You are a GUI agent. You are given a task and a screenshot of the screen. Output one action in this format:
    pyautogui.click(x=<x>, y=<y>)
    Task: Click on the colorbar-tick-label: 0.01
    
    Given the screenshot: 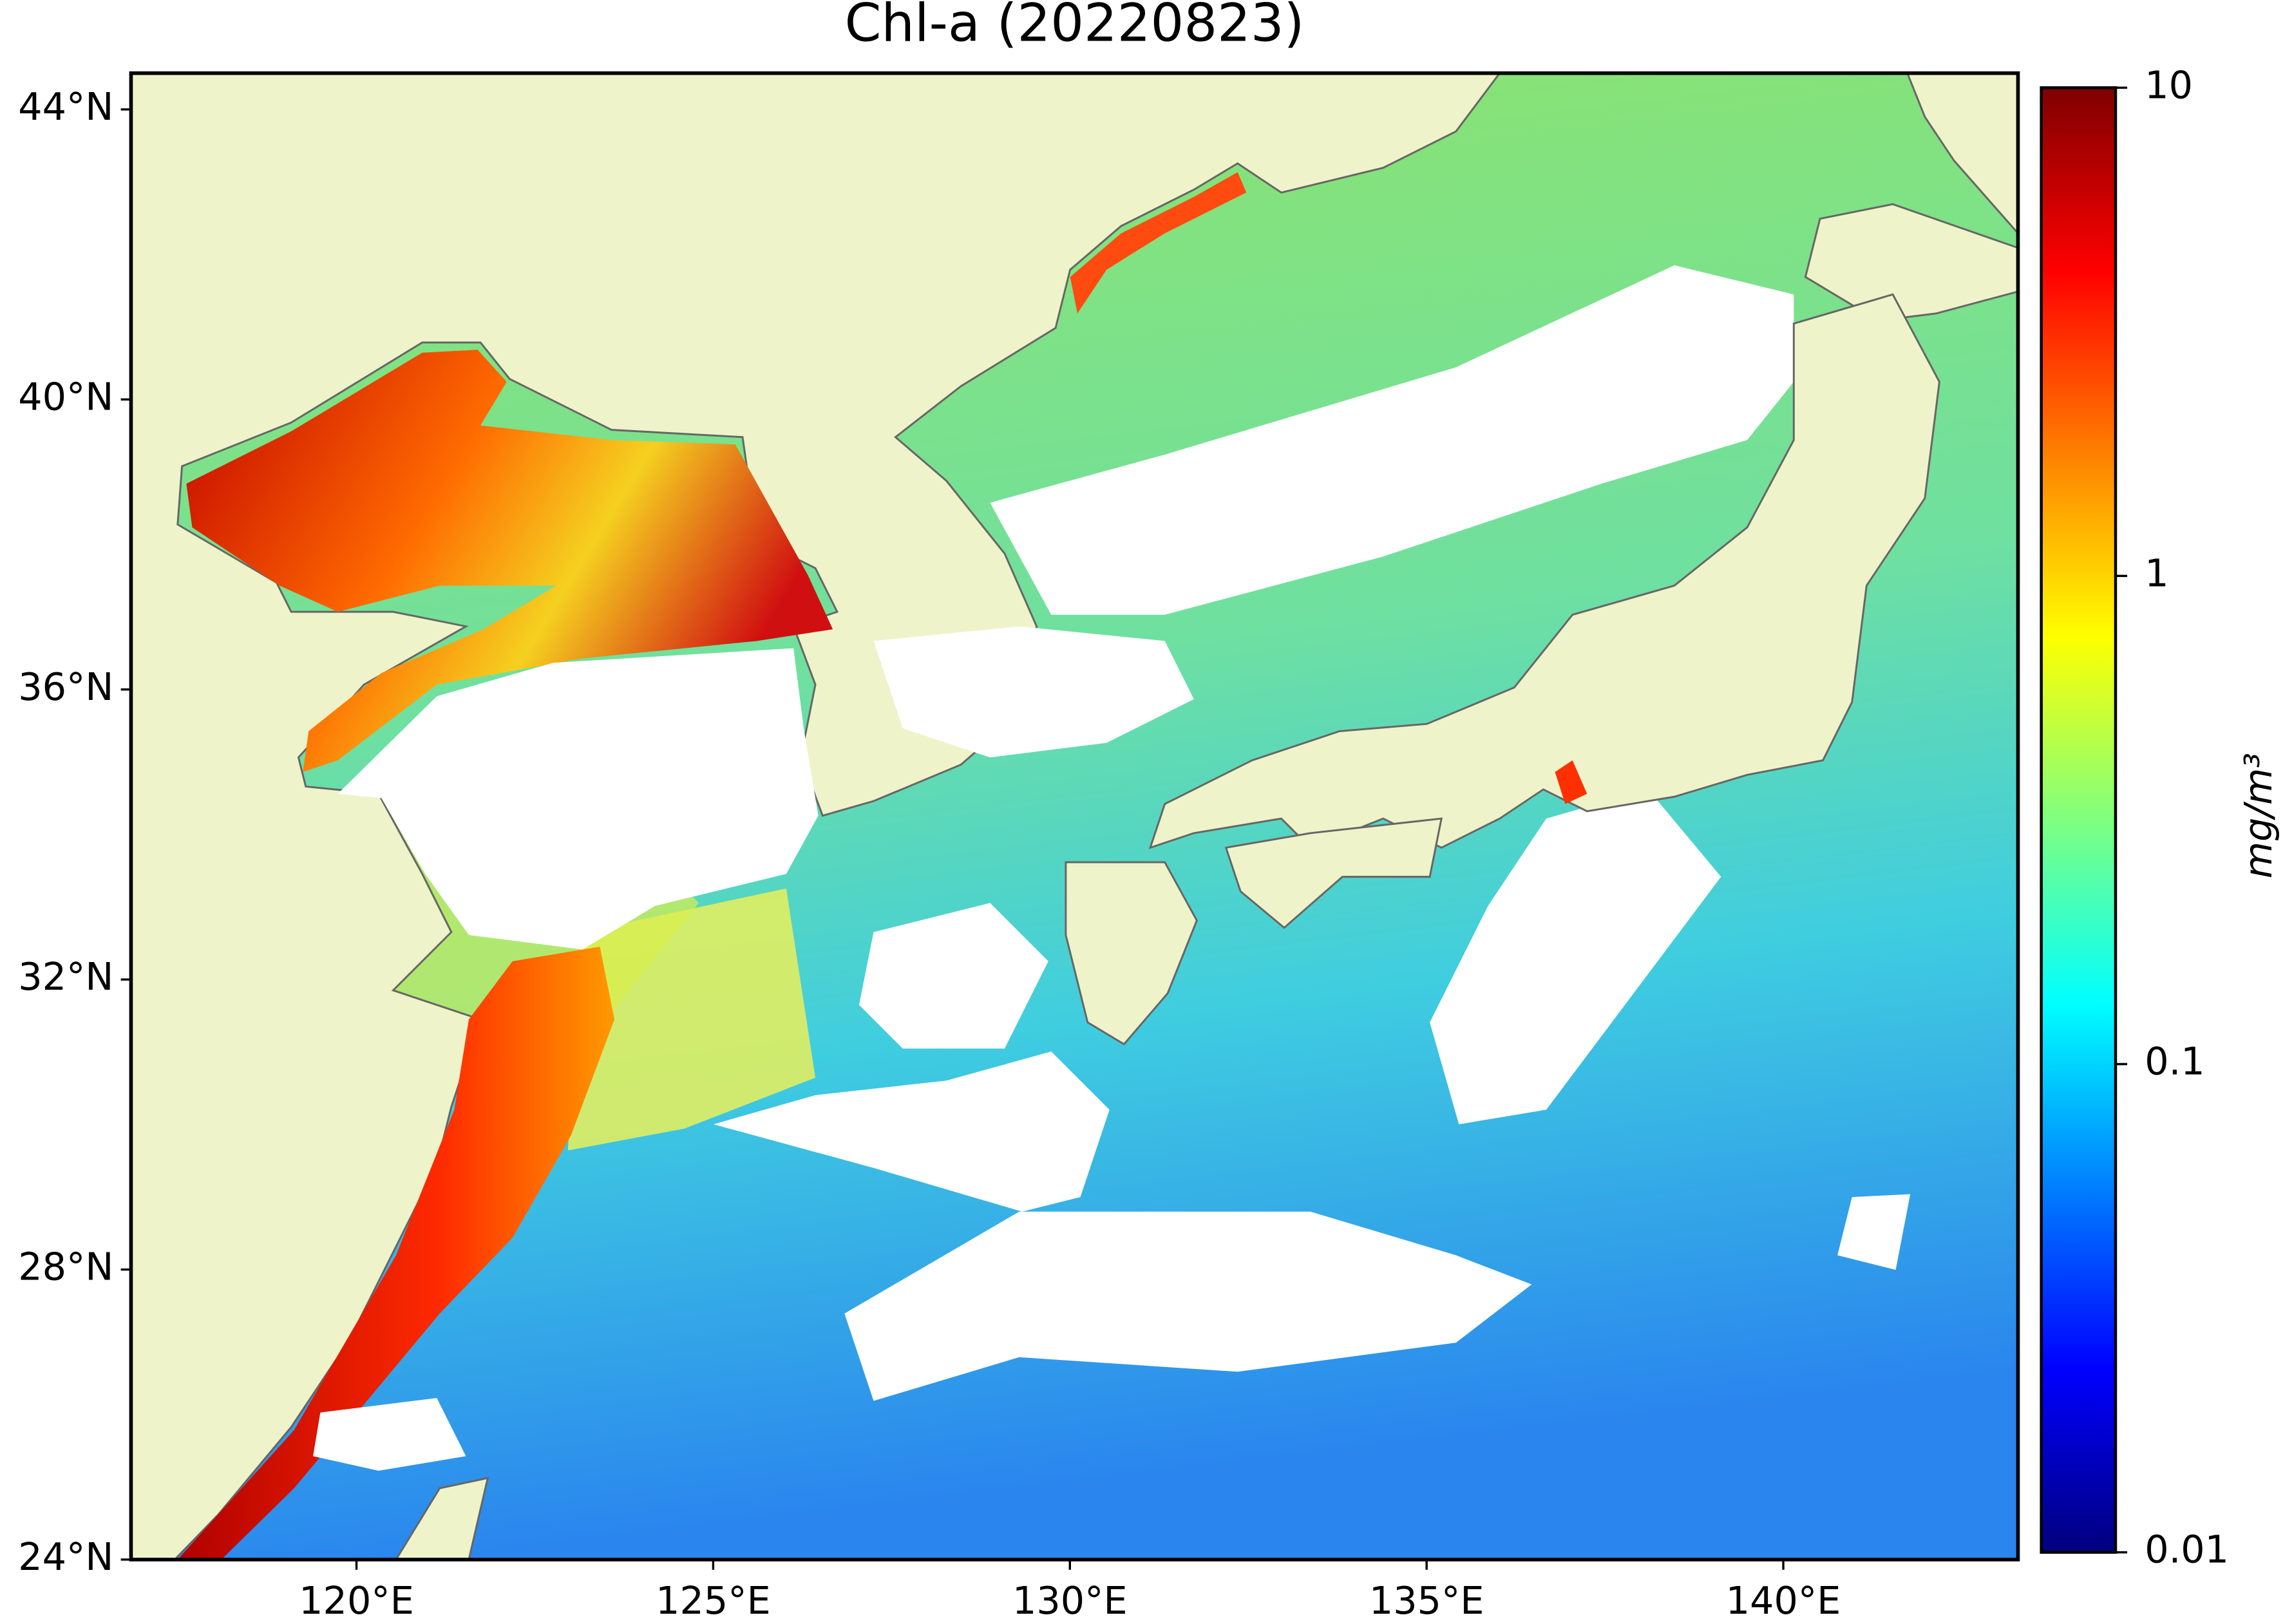 What is the action you would take?
    pyautogui.click(x=2187, y=1549)
    